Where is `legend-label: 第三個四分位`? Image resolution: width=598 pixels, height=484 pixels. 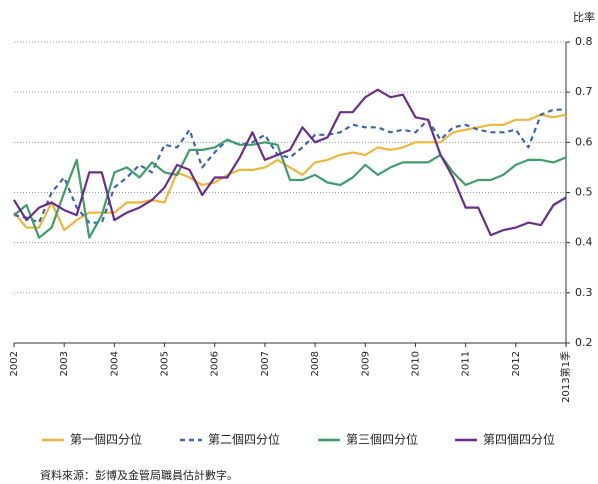
legend-label: 第三個四分位 is located at coordinates (382, 439).